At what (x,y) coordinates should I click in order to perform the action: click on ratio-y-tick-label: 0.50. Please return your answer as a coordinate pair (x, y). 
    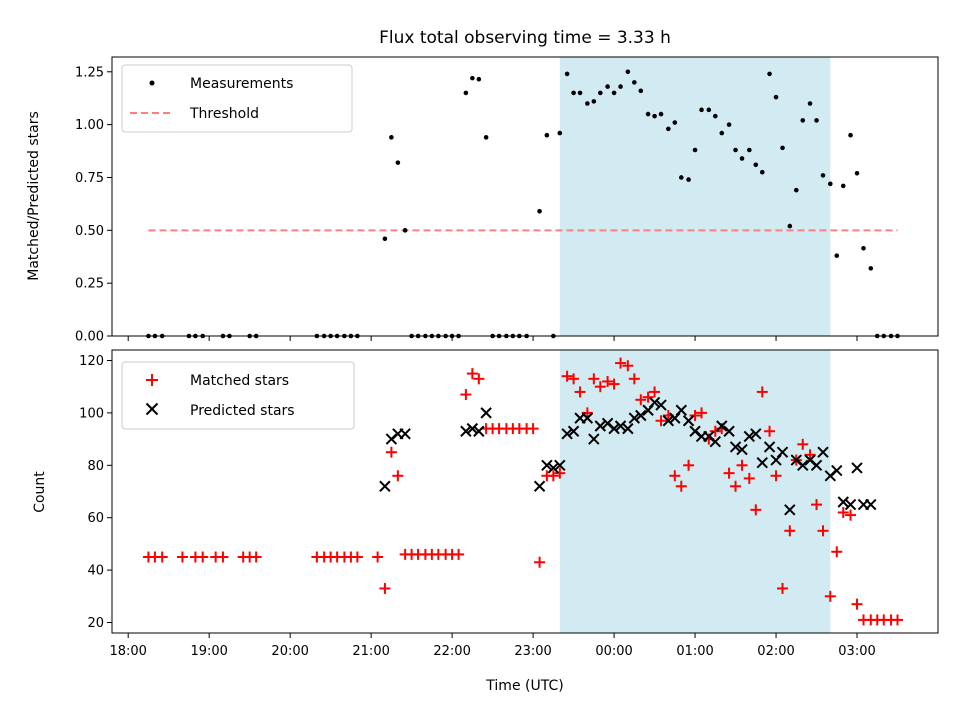
    Looking at the image, I should click on (89, 231).